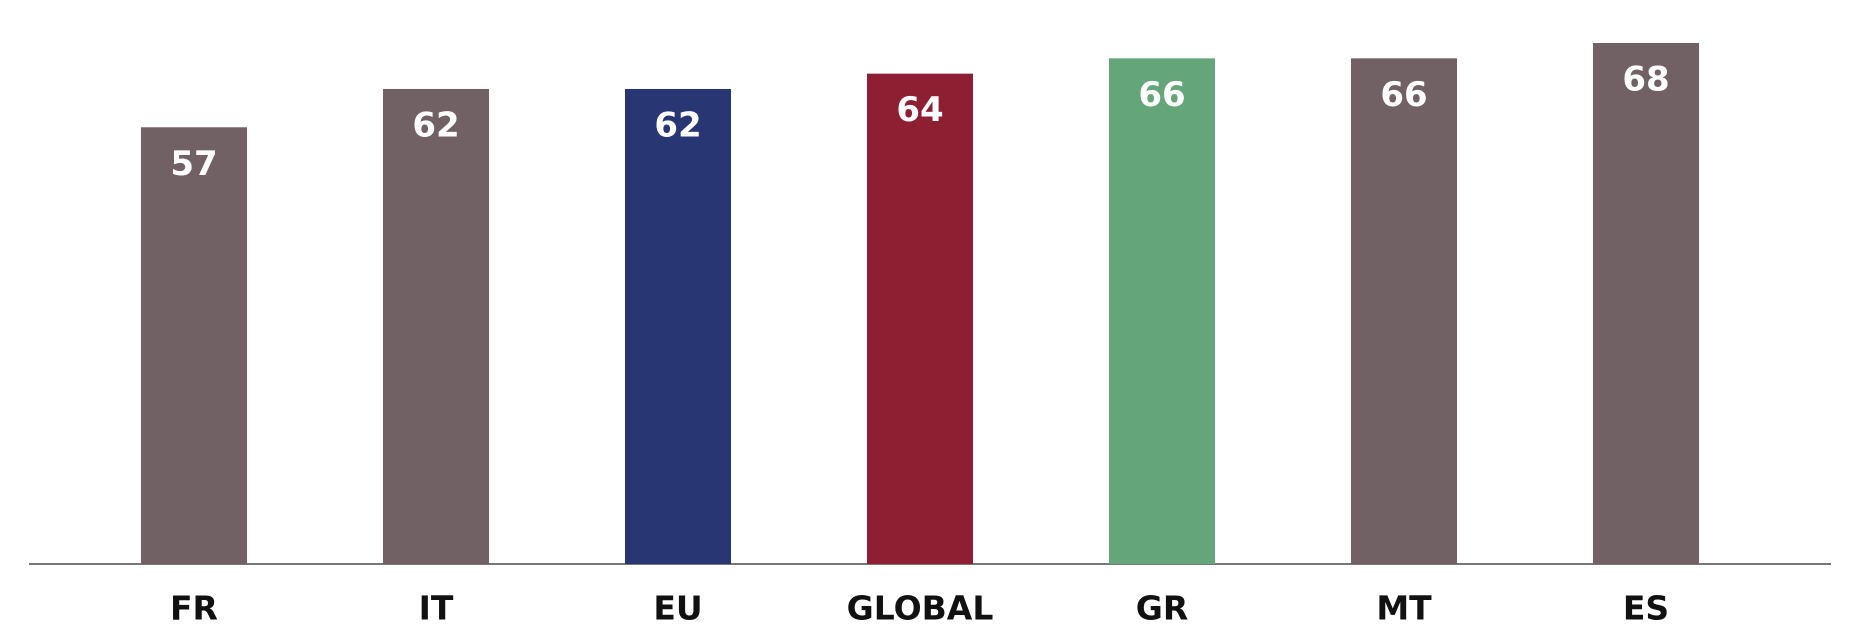  Describe the element at coordinates (920, 608) in the screenshot. I see `x-tick-label: GLOBAL` at that location.